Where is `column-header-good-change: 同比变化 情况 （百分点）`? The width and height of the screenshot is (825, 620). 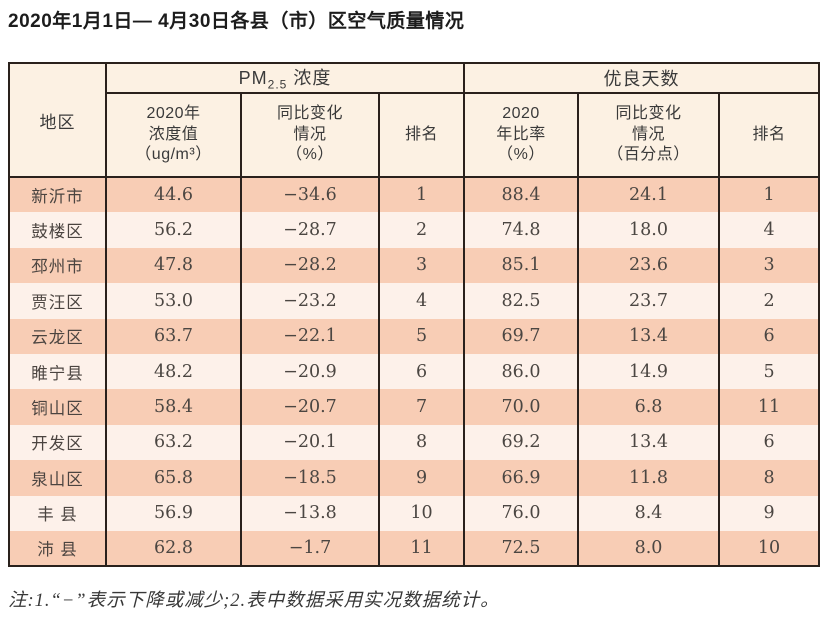
column-header-good-change: 同比变化 情况 （百分点） is located at coordinates (649, 135).